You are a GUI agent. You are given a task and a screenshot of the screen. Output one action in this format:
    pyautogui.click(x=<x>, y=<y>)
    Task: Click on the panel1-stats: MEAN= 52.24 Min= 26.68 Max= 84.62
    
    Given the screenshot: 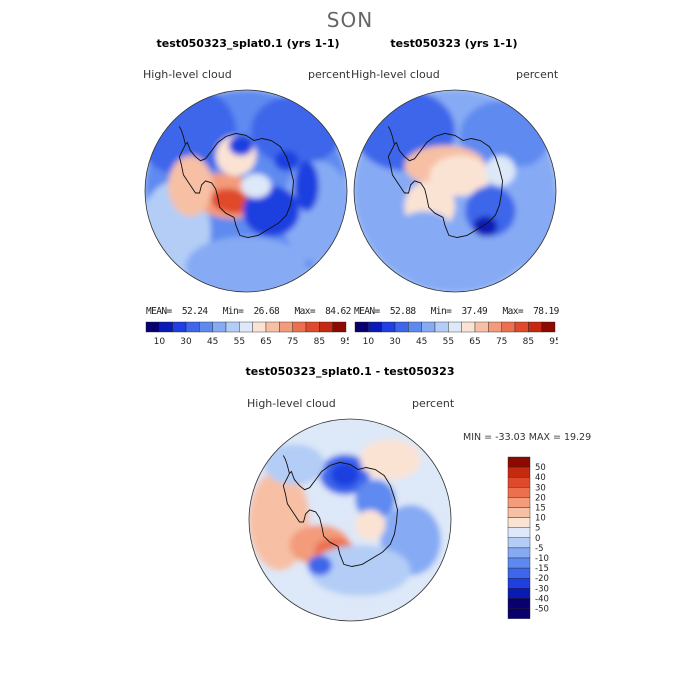 What is the action you would take?
    pyautogui.click(x=248, y=311)
    